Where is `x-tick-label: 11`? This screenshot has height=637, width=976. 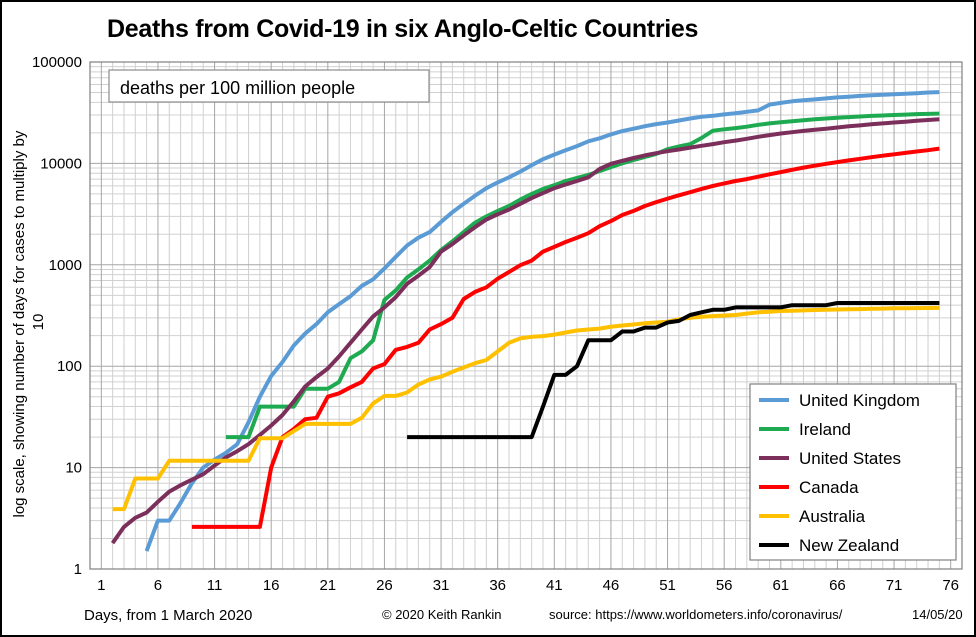
x-tick-label: 11 is located at coordinates (215, 585).